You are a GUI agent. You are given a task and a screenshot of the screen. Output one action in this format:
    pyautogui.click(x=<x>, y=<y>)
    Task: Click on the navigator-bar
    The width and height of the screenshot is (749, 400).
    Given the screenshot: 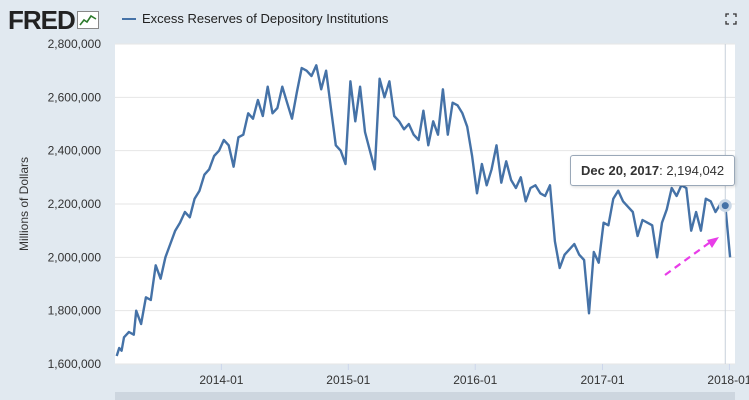 What is the action you would take?
    pyautogui.click(x=425, y=396)
    